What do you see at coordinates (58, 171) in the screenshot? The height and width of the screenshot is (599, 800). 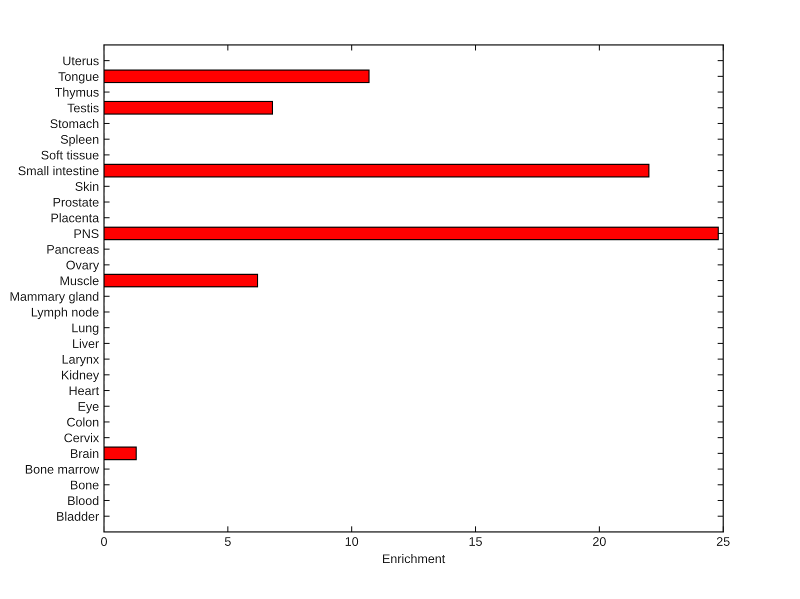 I see `y-tick-label: Small intestine` at bounding box center [58, 171].